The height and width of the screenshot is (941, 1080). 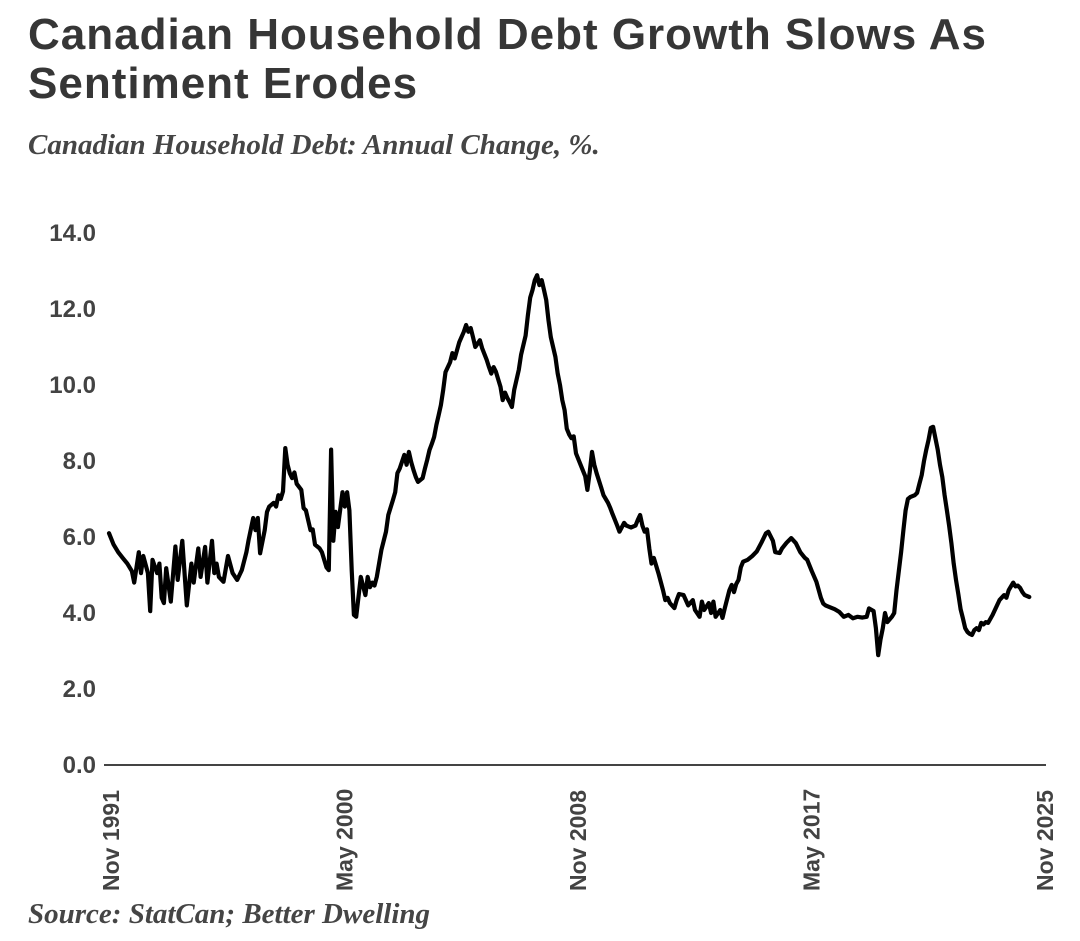 I want to click on y-axis-tick-label: 12.0, so click(x=72, y=309).